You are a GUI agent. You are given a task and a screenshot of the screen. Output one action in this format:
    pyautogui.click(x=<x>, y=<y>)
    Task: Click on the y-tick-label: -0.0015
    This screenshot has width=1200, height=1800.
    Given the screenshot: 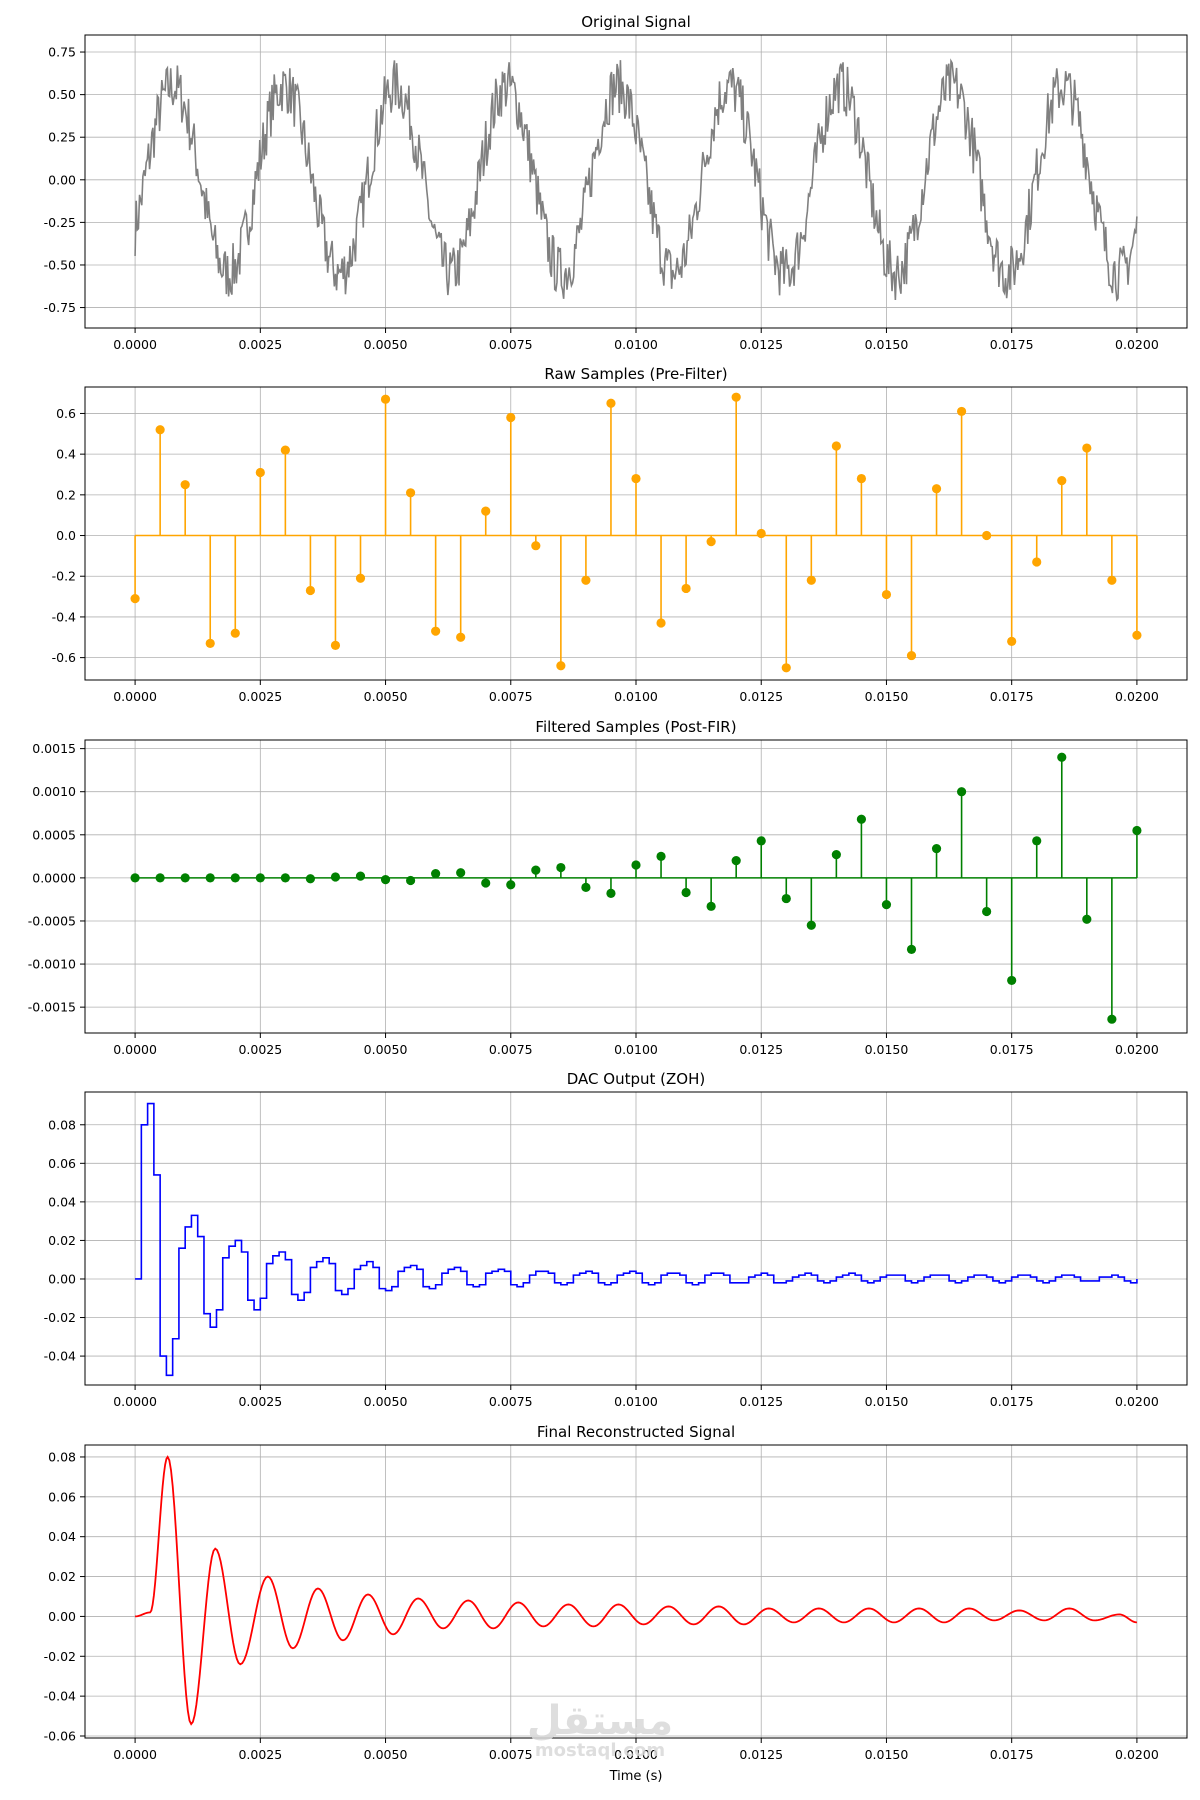 What is the action you would take?
    pyautogui.click(x=52, y=1007)
    